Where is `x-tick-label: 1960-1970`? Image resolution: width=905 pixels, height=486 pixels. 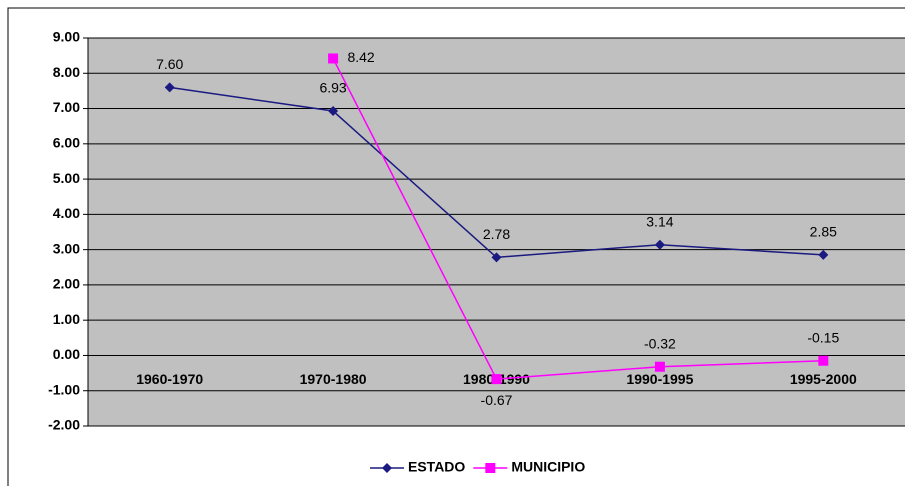 x-tick-label: 1960-1970 is located at coordinates (169, 379).